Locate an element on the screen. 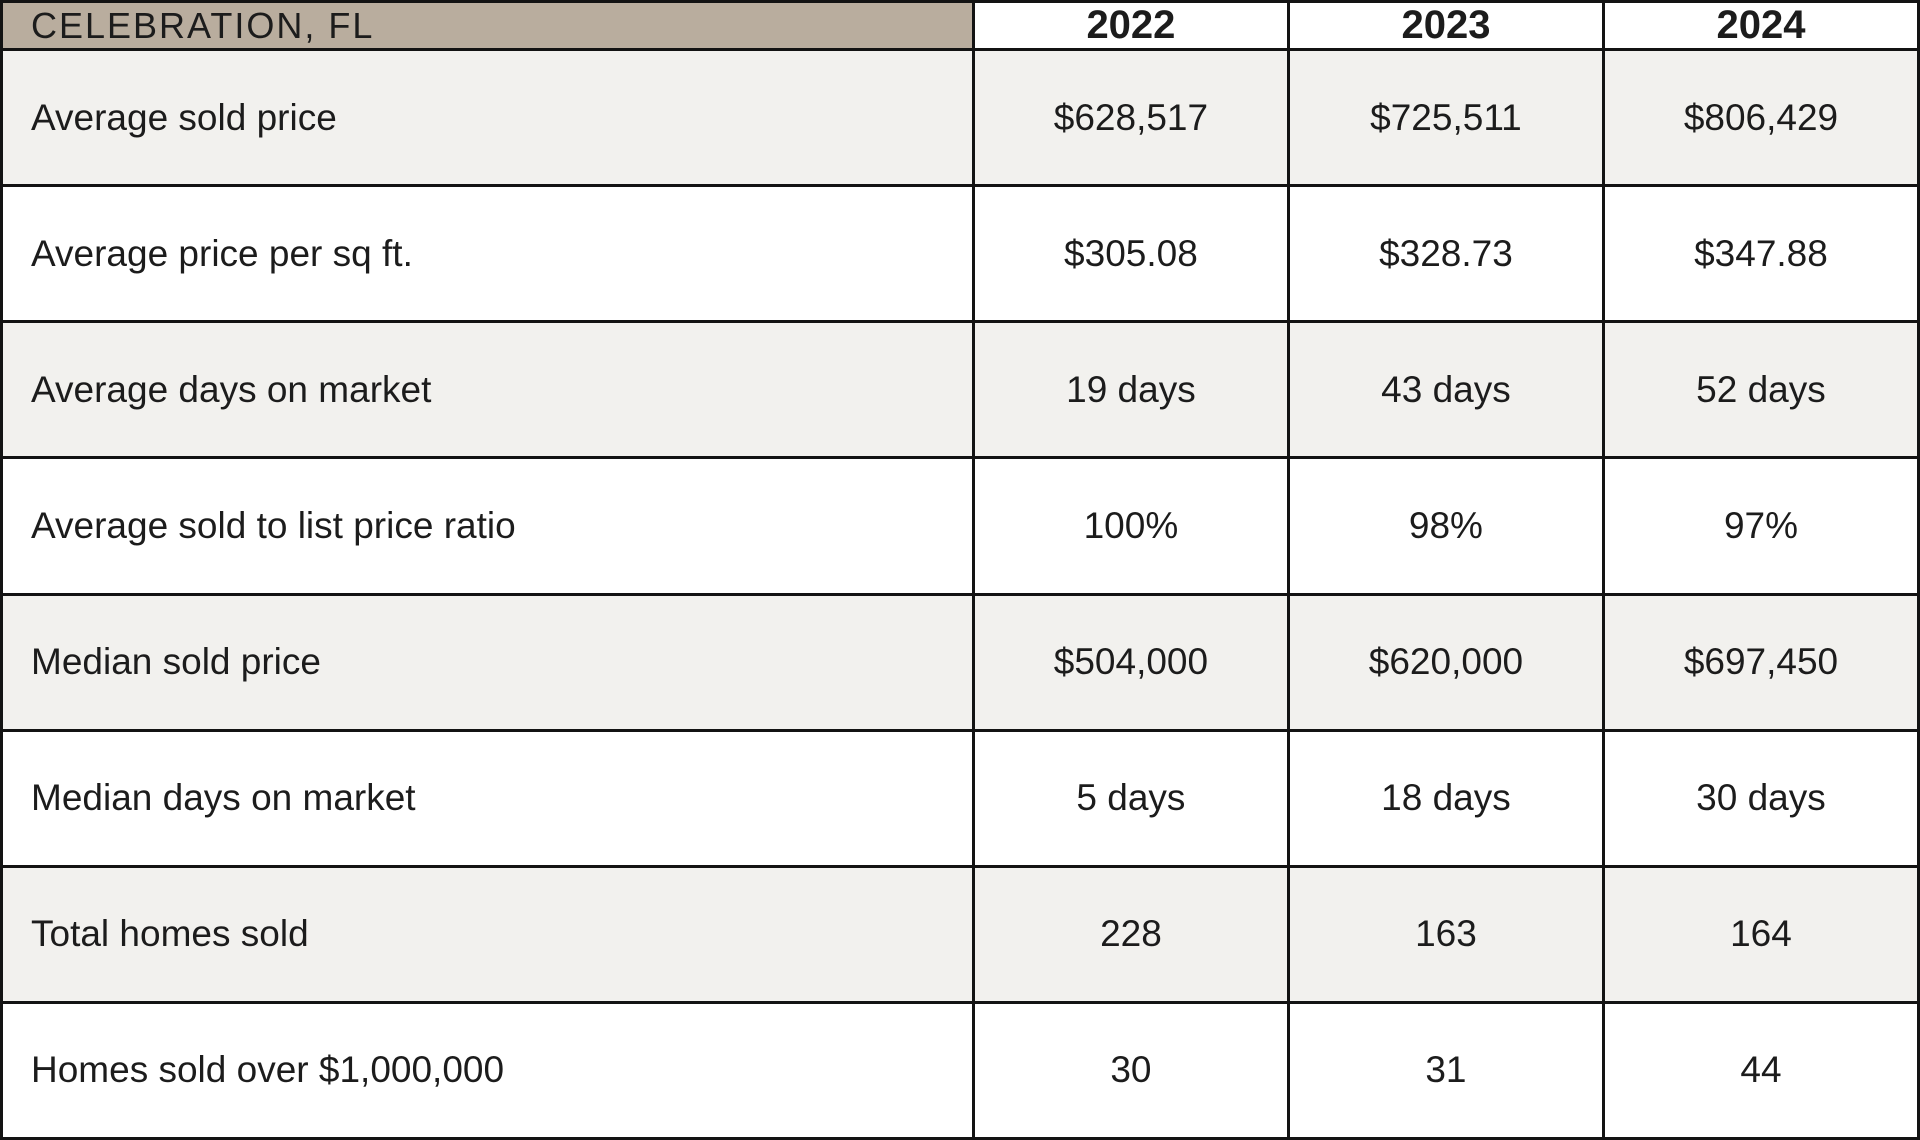 The image size is (1920, 1140). row-value: 228 is located at coordinates (1130, 934).